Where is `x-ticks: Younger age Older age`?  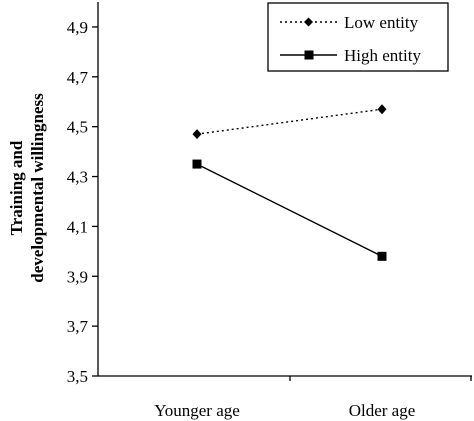
x-ticks: Younger age Older age is located at coordinates (284, 410).